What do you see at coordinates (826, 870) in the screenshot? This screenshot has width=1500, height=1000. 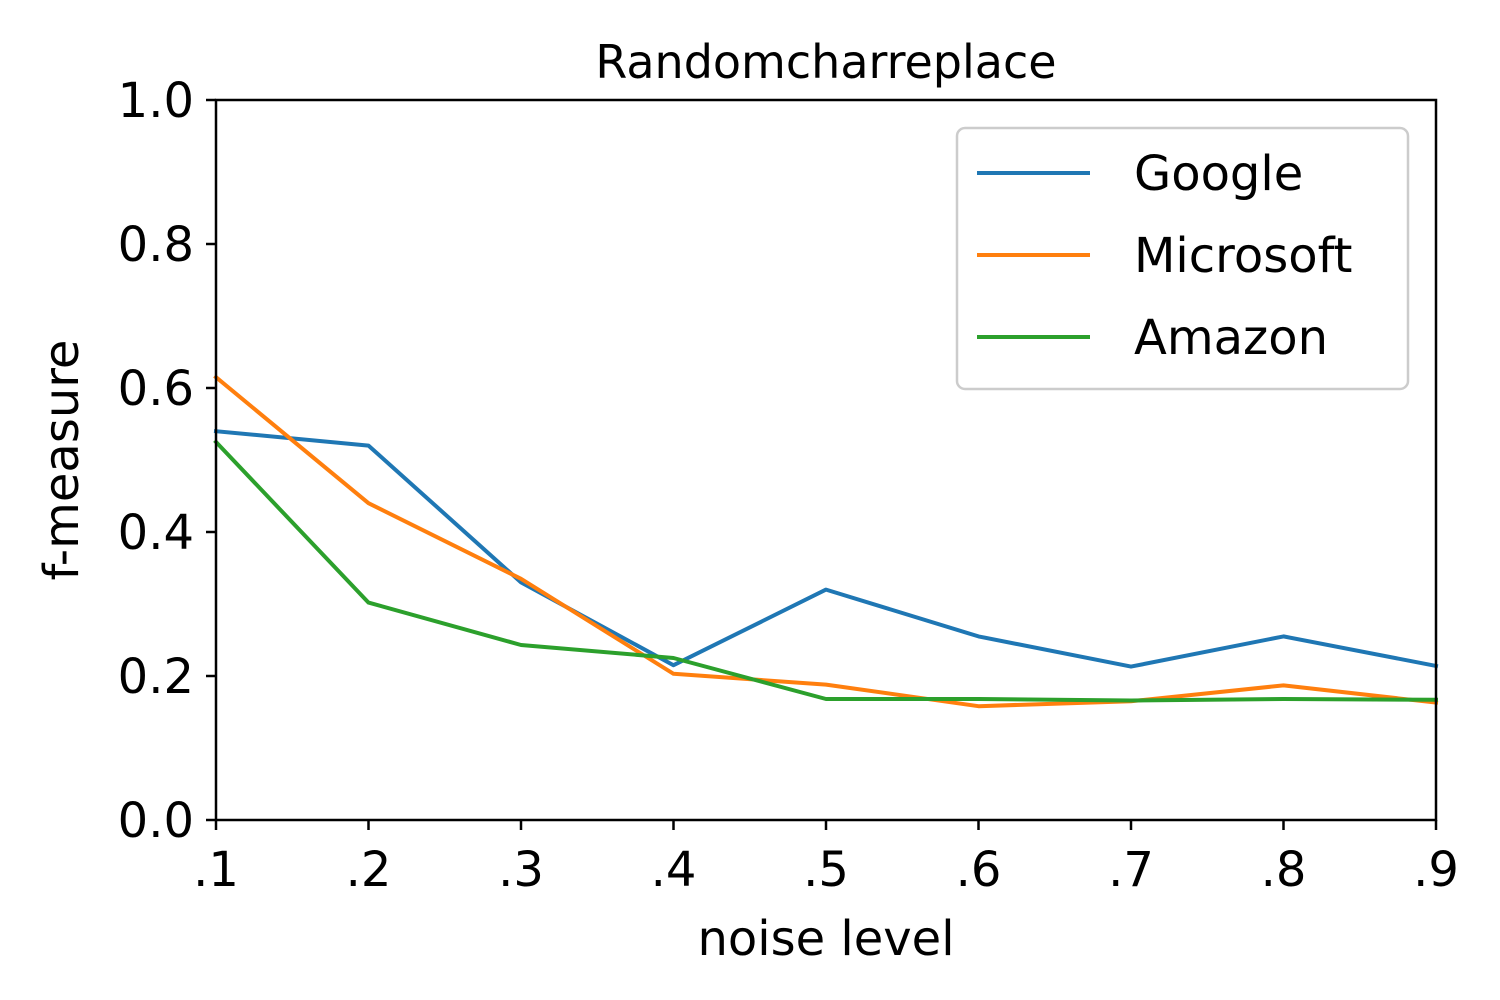 I see `x-tick-label: .5` at bounding box center [826, 870].